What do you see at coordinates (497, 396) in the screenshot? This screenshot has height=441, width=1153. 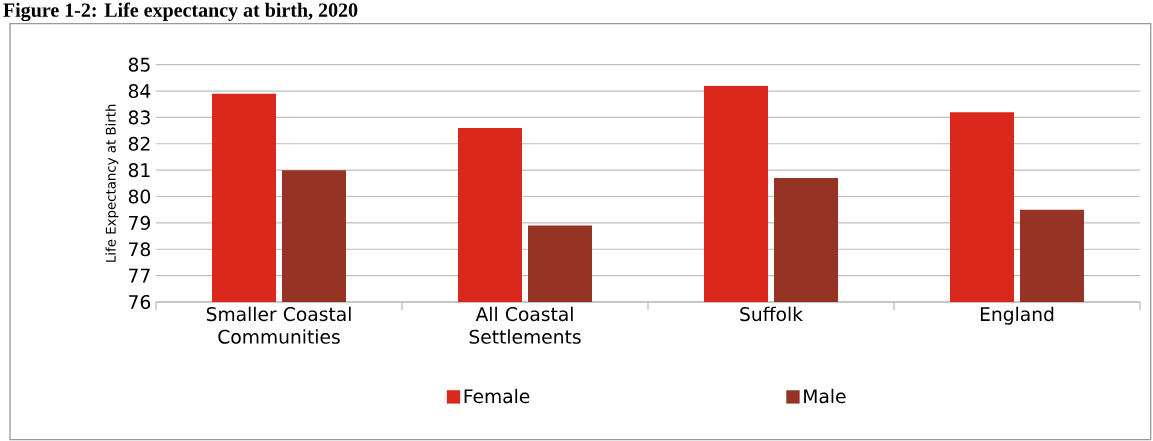 I see `legend-label: Female` at bounding box center [497, 396].